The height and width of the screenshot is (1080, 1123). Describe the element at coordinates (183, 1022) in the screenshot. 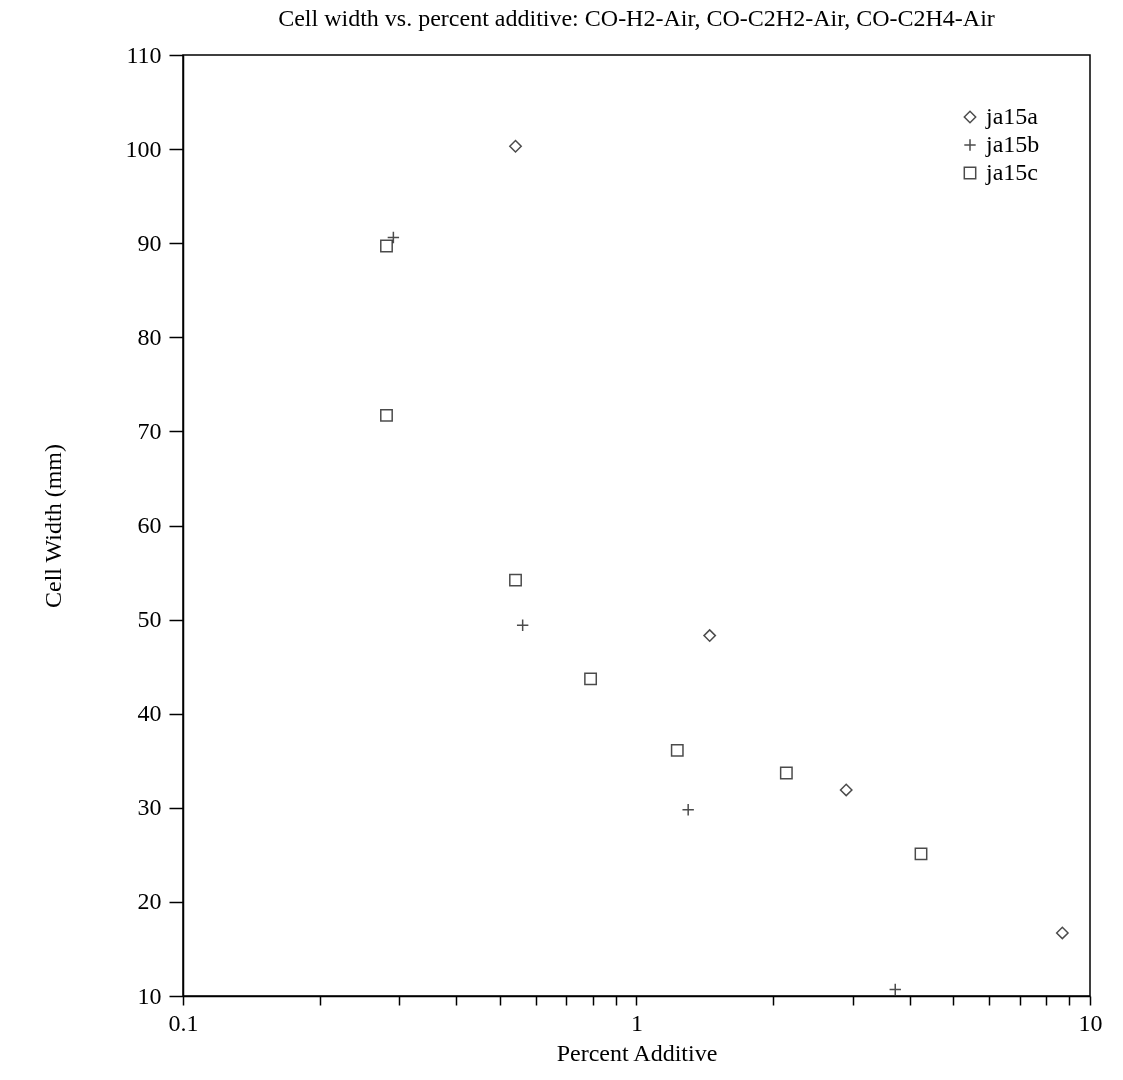

I see `x-tick-label: 0.1` at that location.